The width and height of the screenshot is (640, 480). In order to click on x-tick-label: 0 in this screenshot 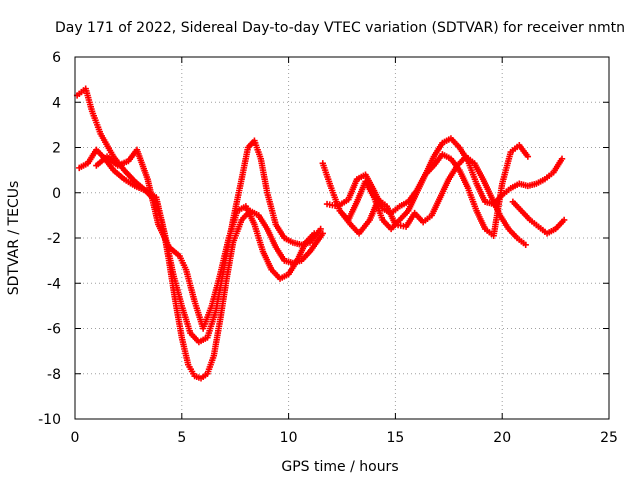, I will do `click(75, 438)`.